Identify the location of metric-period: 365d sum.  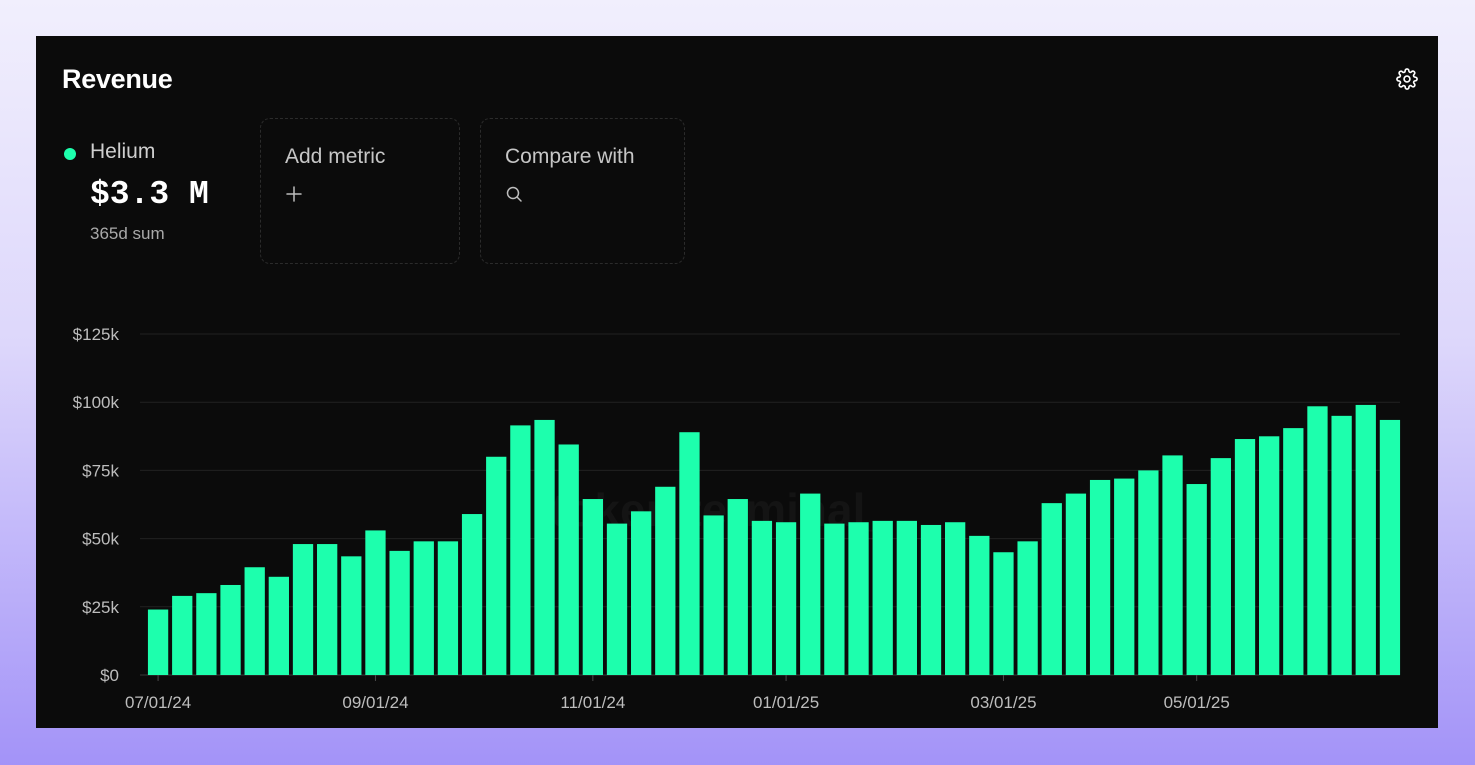
(127, 233).